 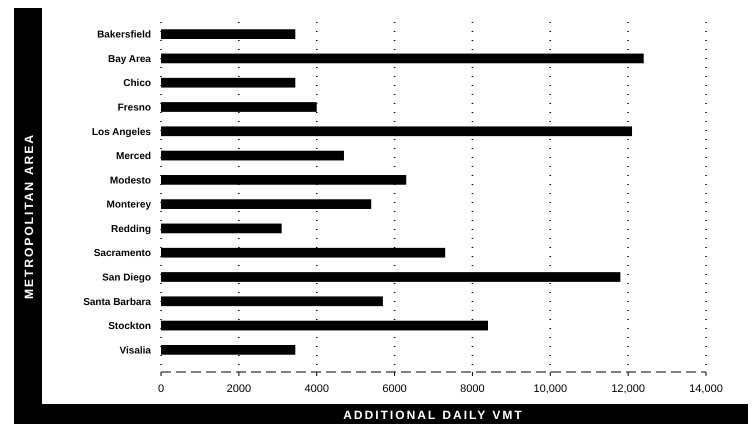 I want to click on y-tick-label: Modesto, so click(x=130, y=180).